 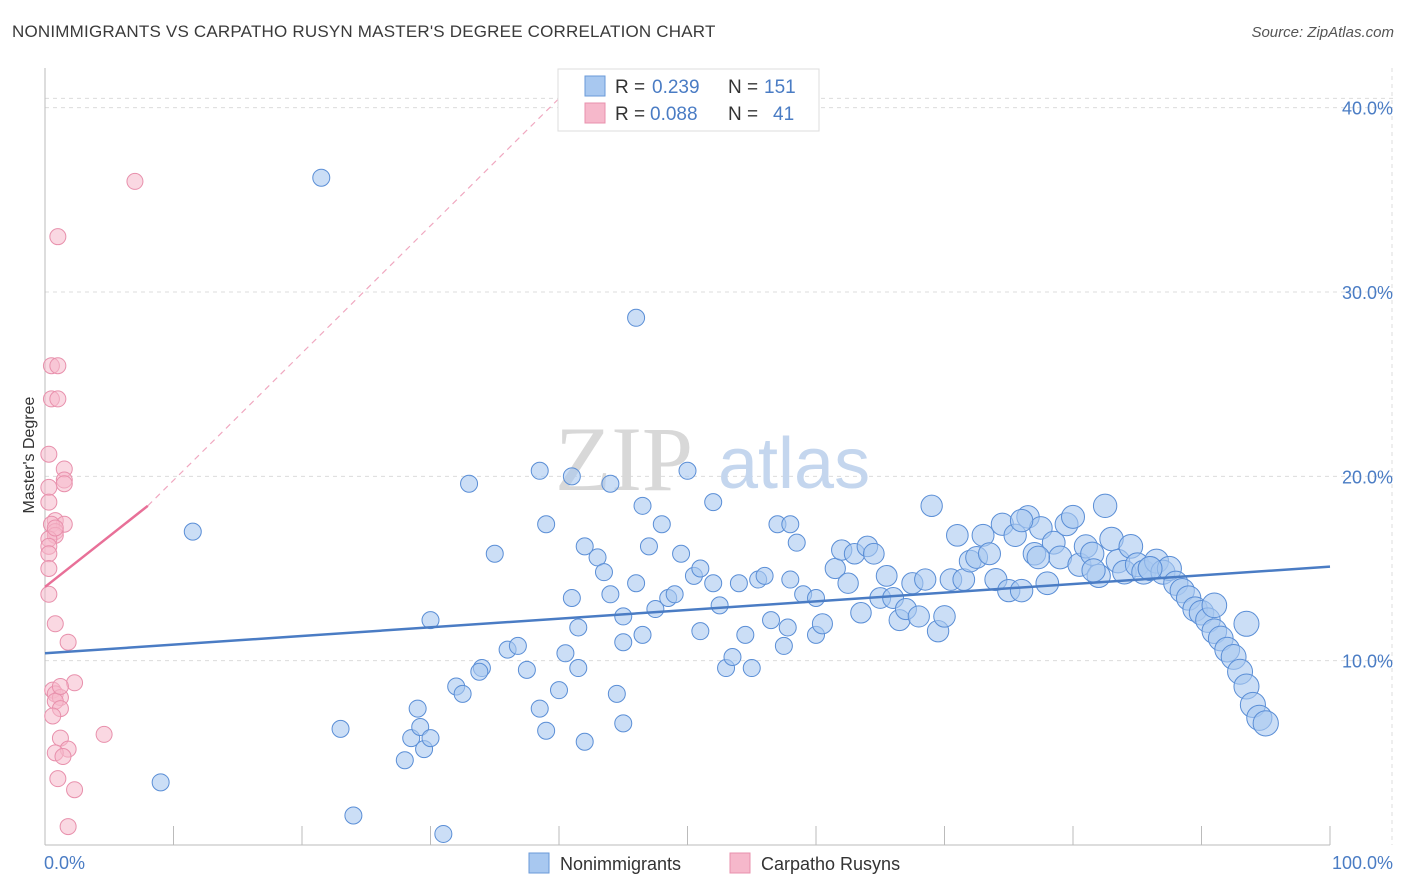 I want to click on y-tick-label-0: 10.0%, so click(x=1367, y=662).